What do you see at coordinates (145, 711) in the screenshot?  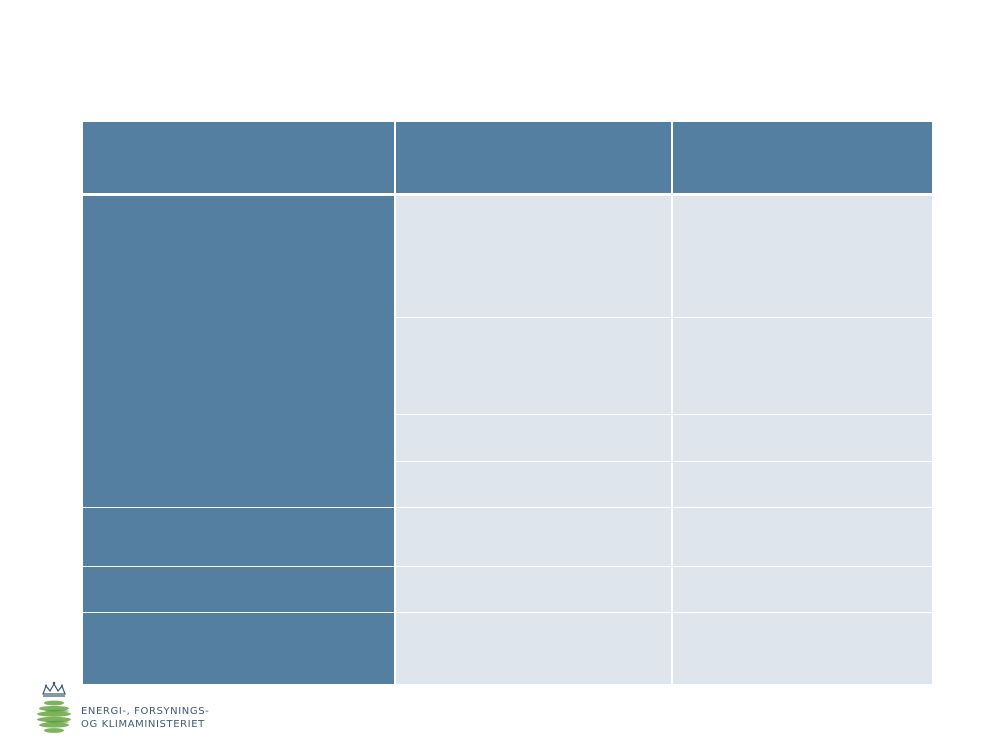 I see `logo-text-line-1: ENERGI-, FORSYNINGS-` at bounding box center [145, 711].